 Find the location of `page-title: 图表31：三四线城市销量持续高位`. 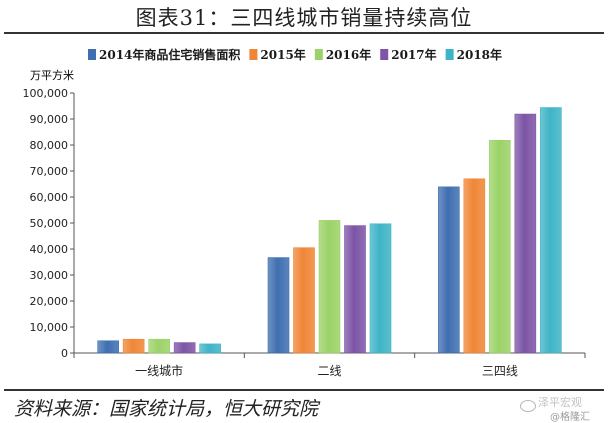

page-title: 图表31：三四线城市销量持续高位 is located at coordinates (304, 18).